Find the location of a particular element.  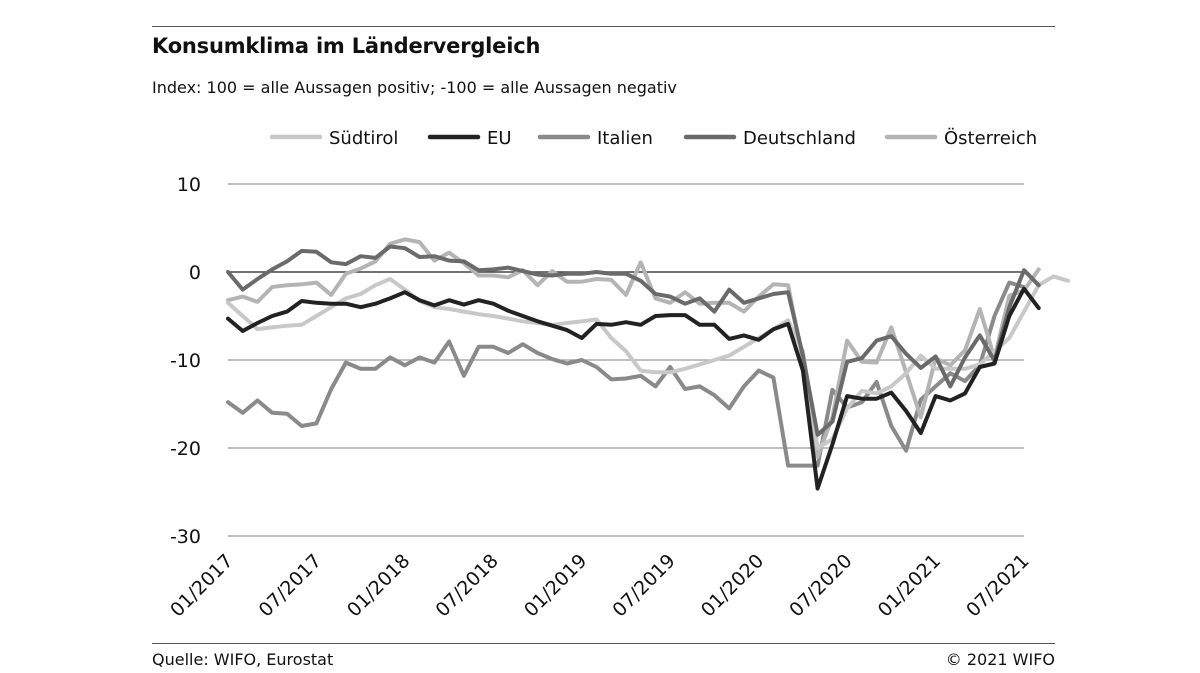

y-axis-ticks: 10 0 -10 -20 -30 is located at coordinates (185, 361).